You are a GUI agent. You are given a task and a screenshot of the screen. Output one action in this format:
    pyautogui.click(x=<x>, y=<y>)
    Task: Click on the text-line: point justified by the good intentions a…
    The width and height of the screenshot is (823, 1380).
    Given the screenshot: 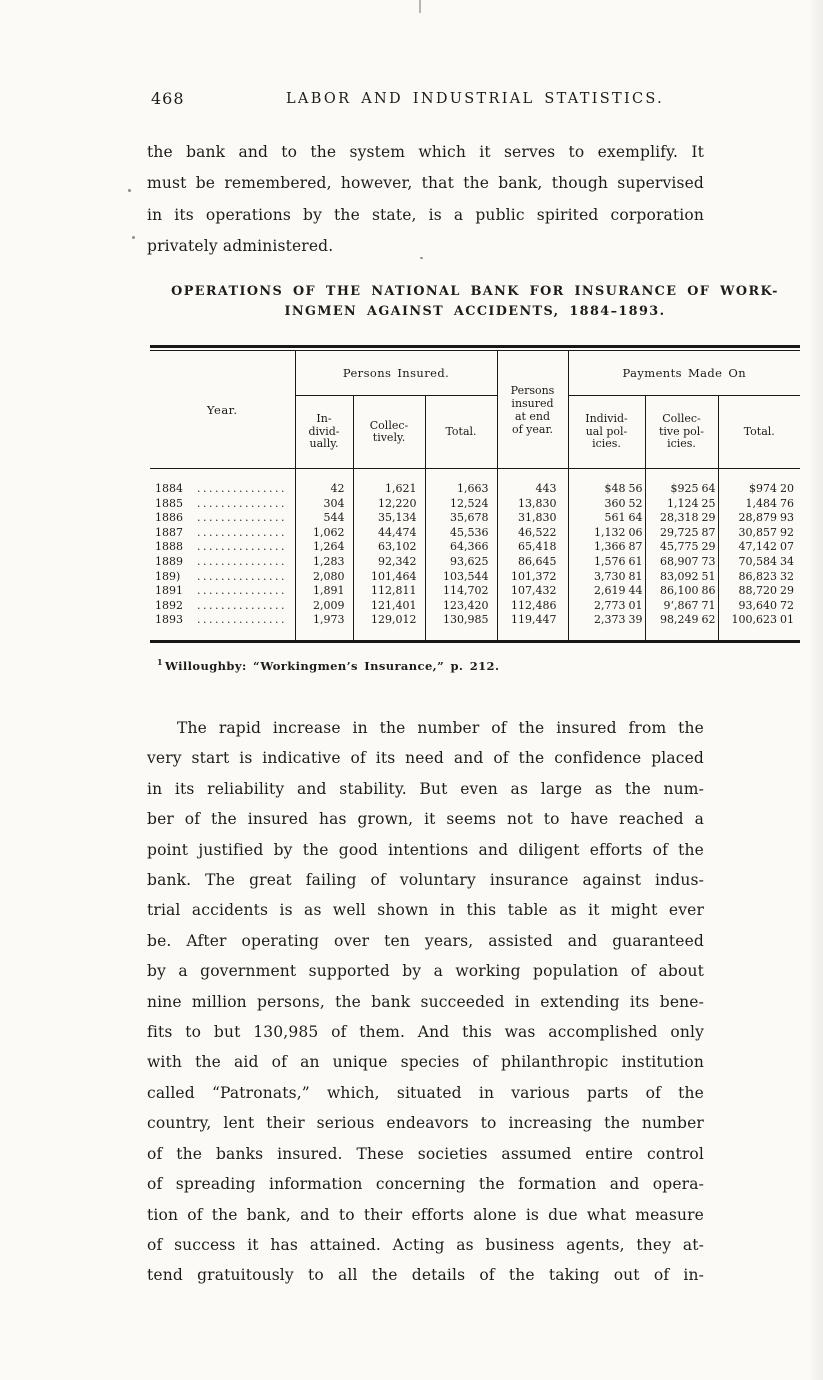 What is the action you would take?
    pyautogui.click(x=425, y=849)
    